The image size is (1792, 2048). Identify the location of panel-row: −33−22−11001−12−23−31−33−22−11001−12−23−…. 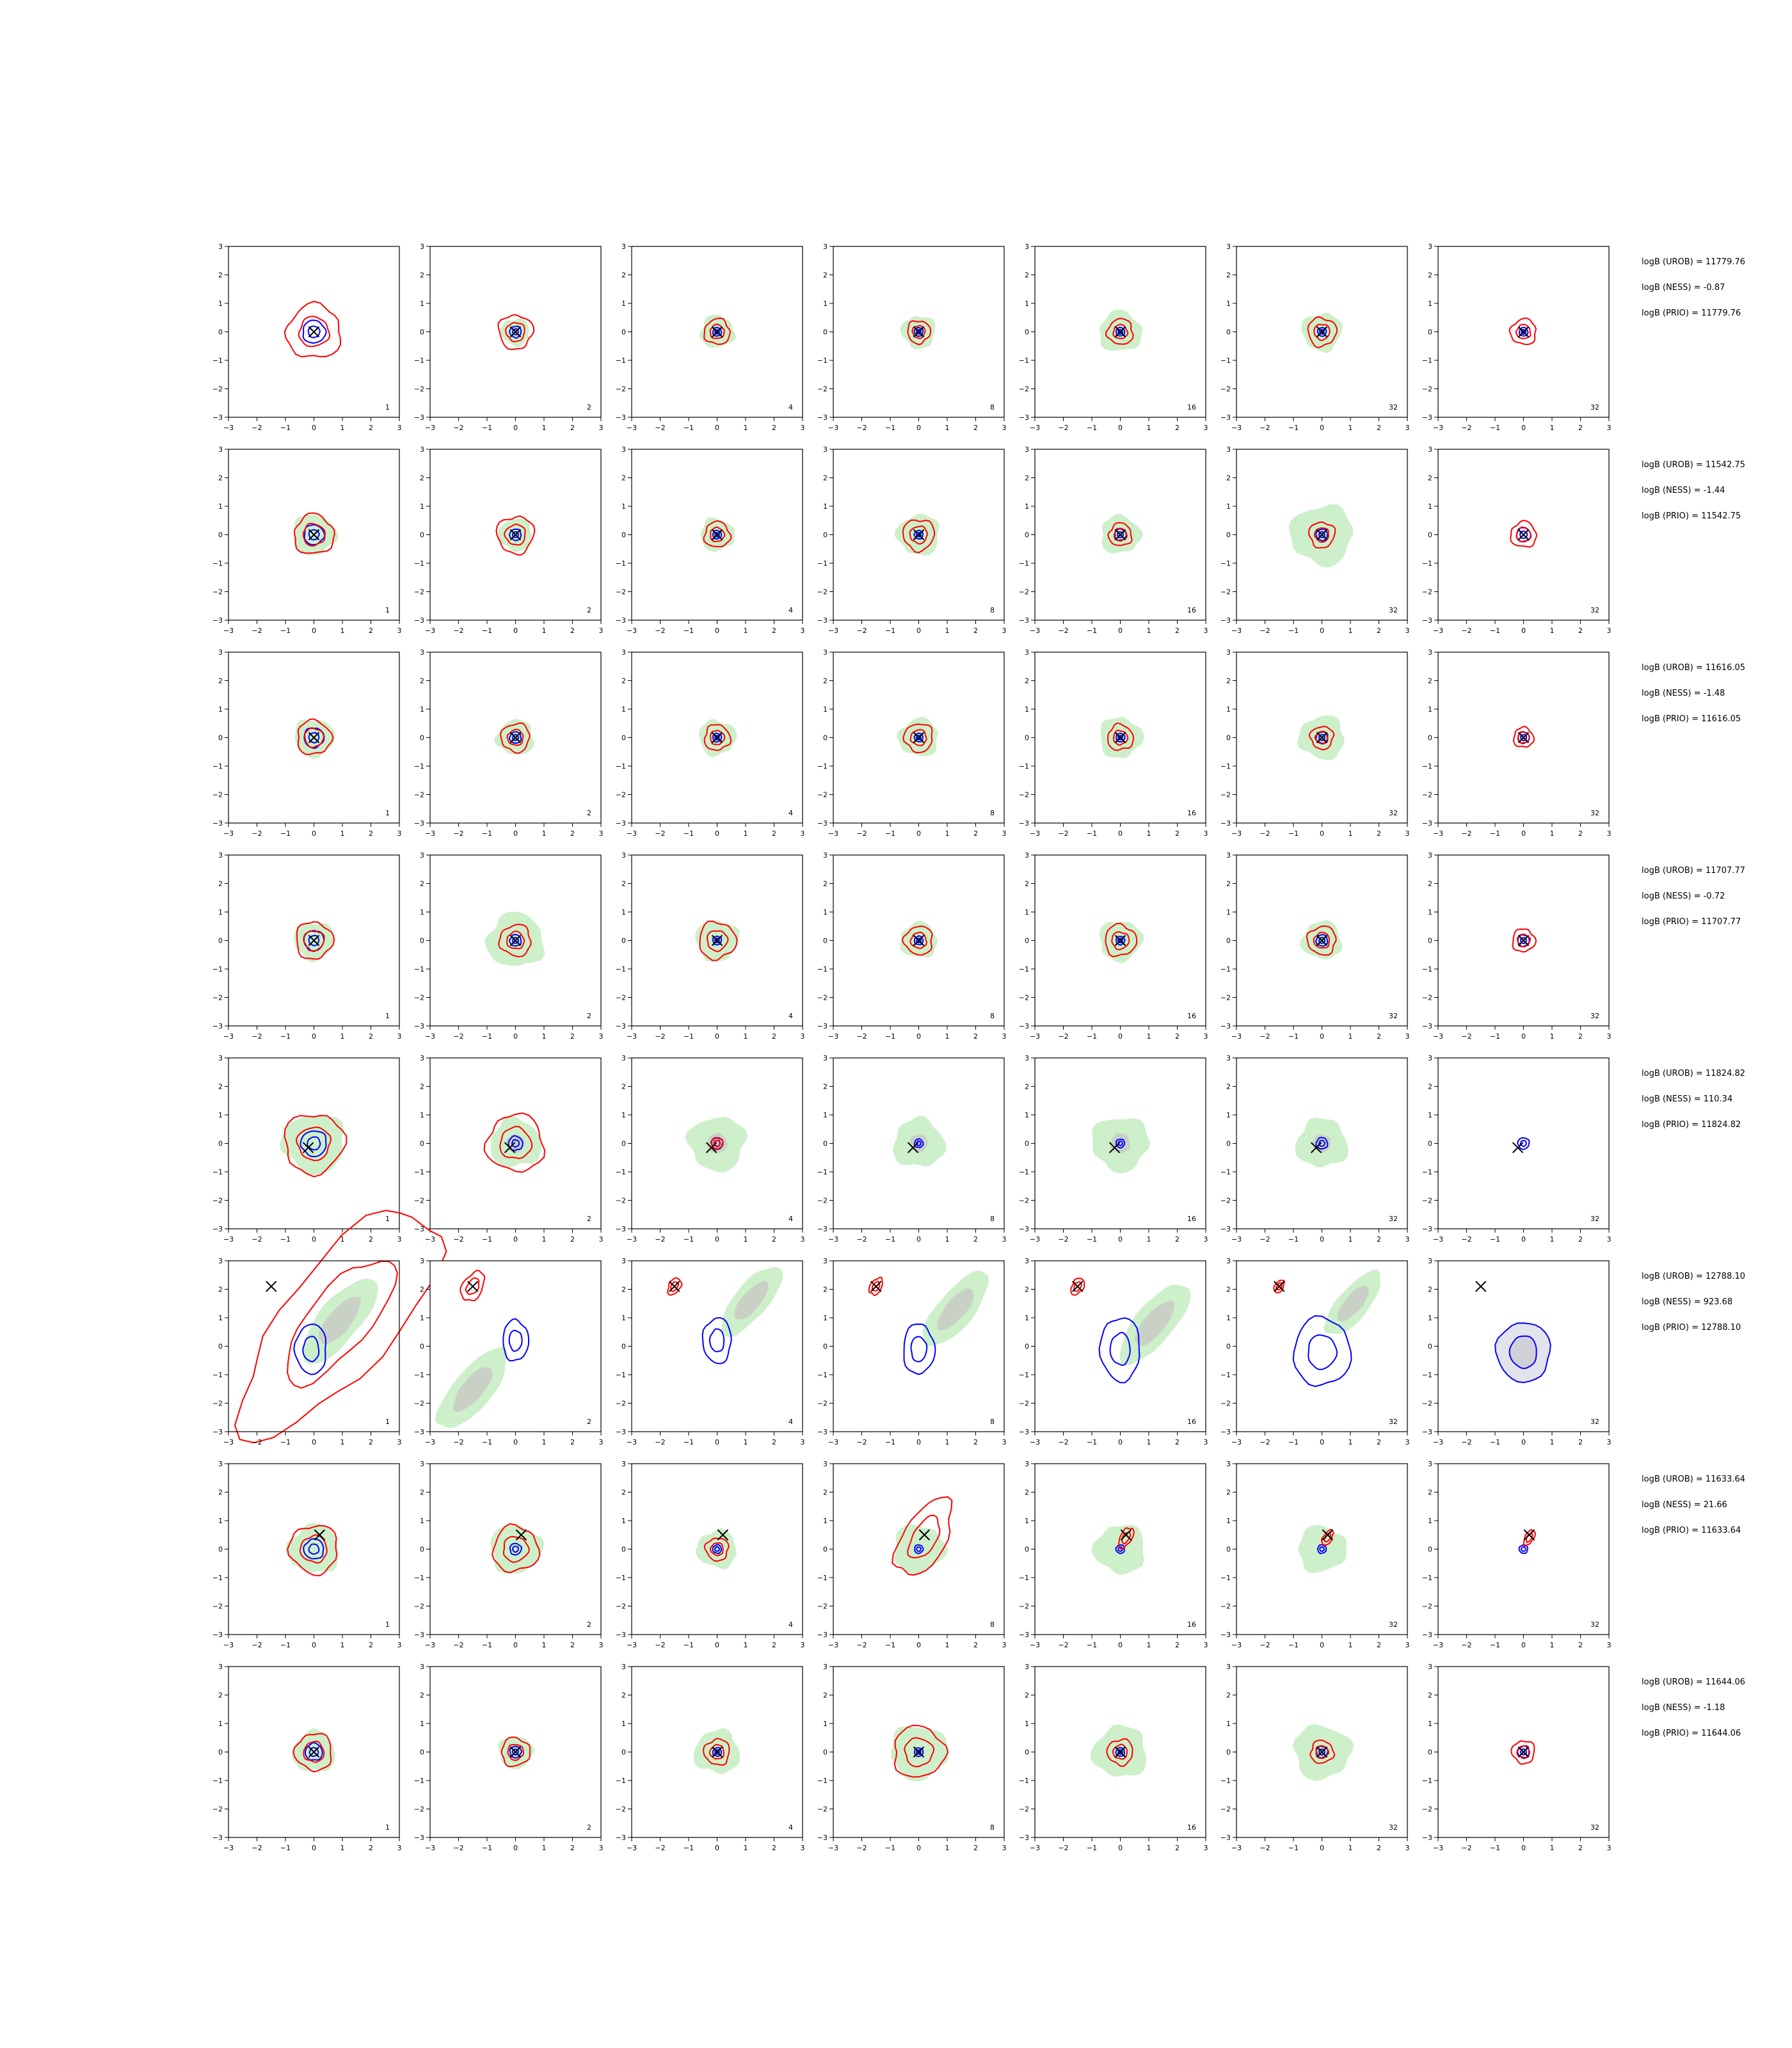
(912, 946).